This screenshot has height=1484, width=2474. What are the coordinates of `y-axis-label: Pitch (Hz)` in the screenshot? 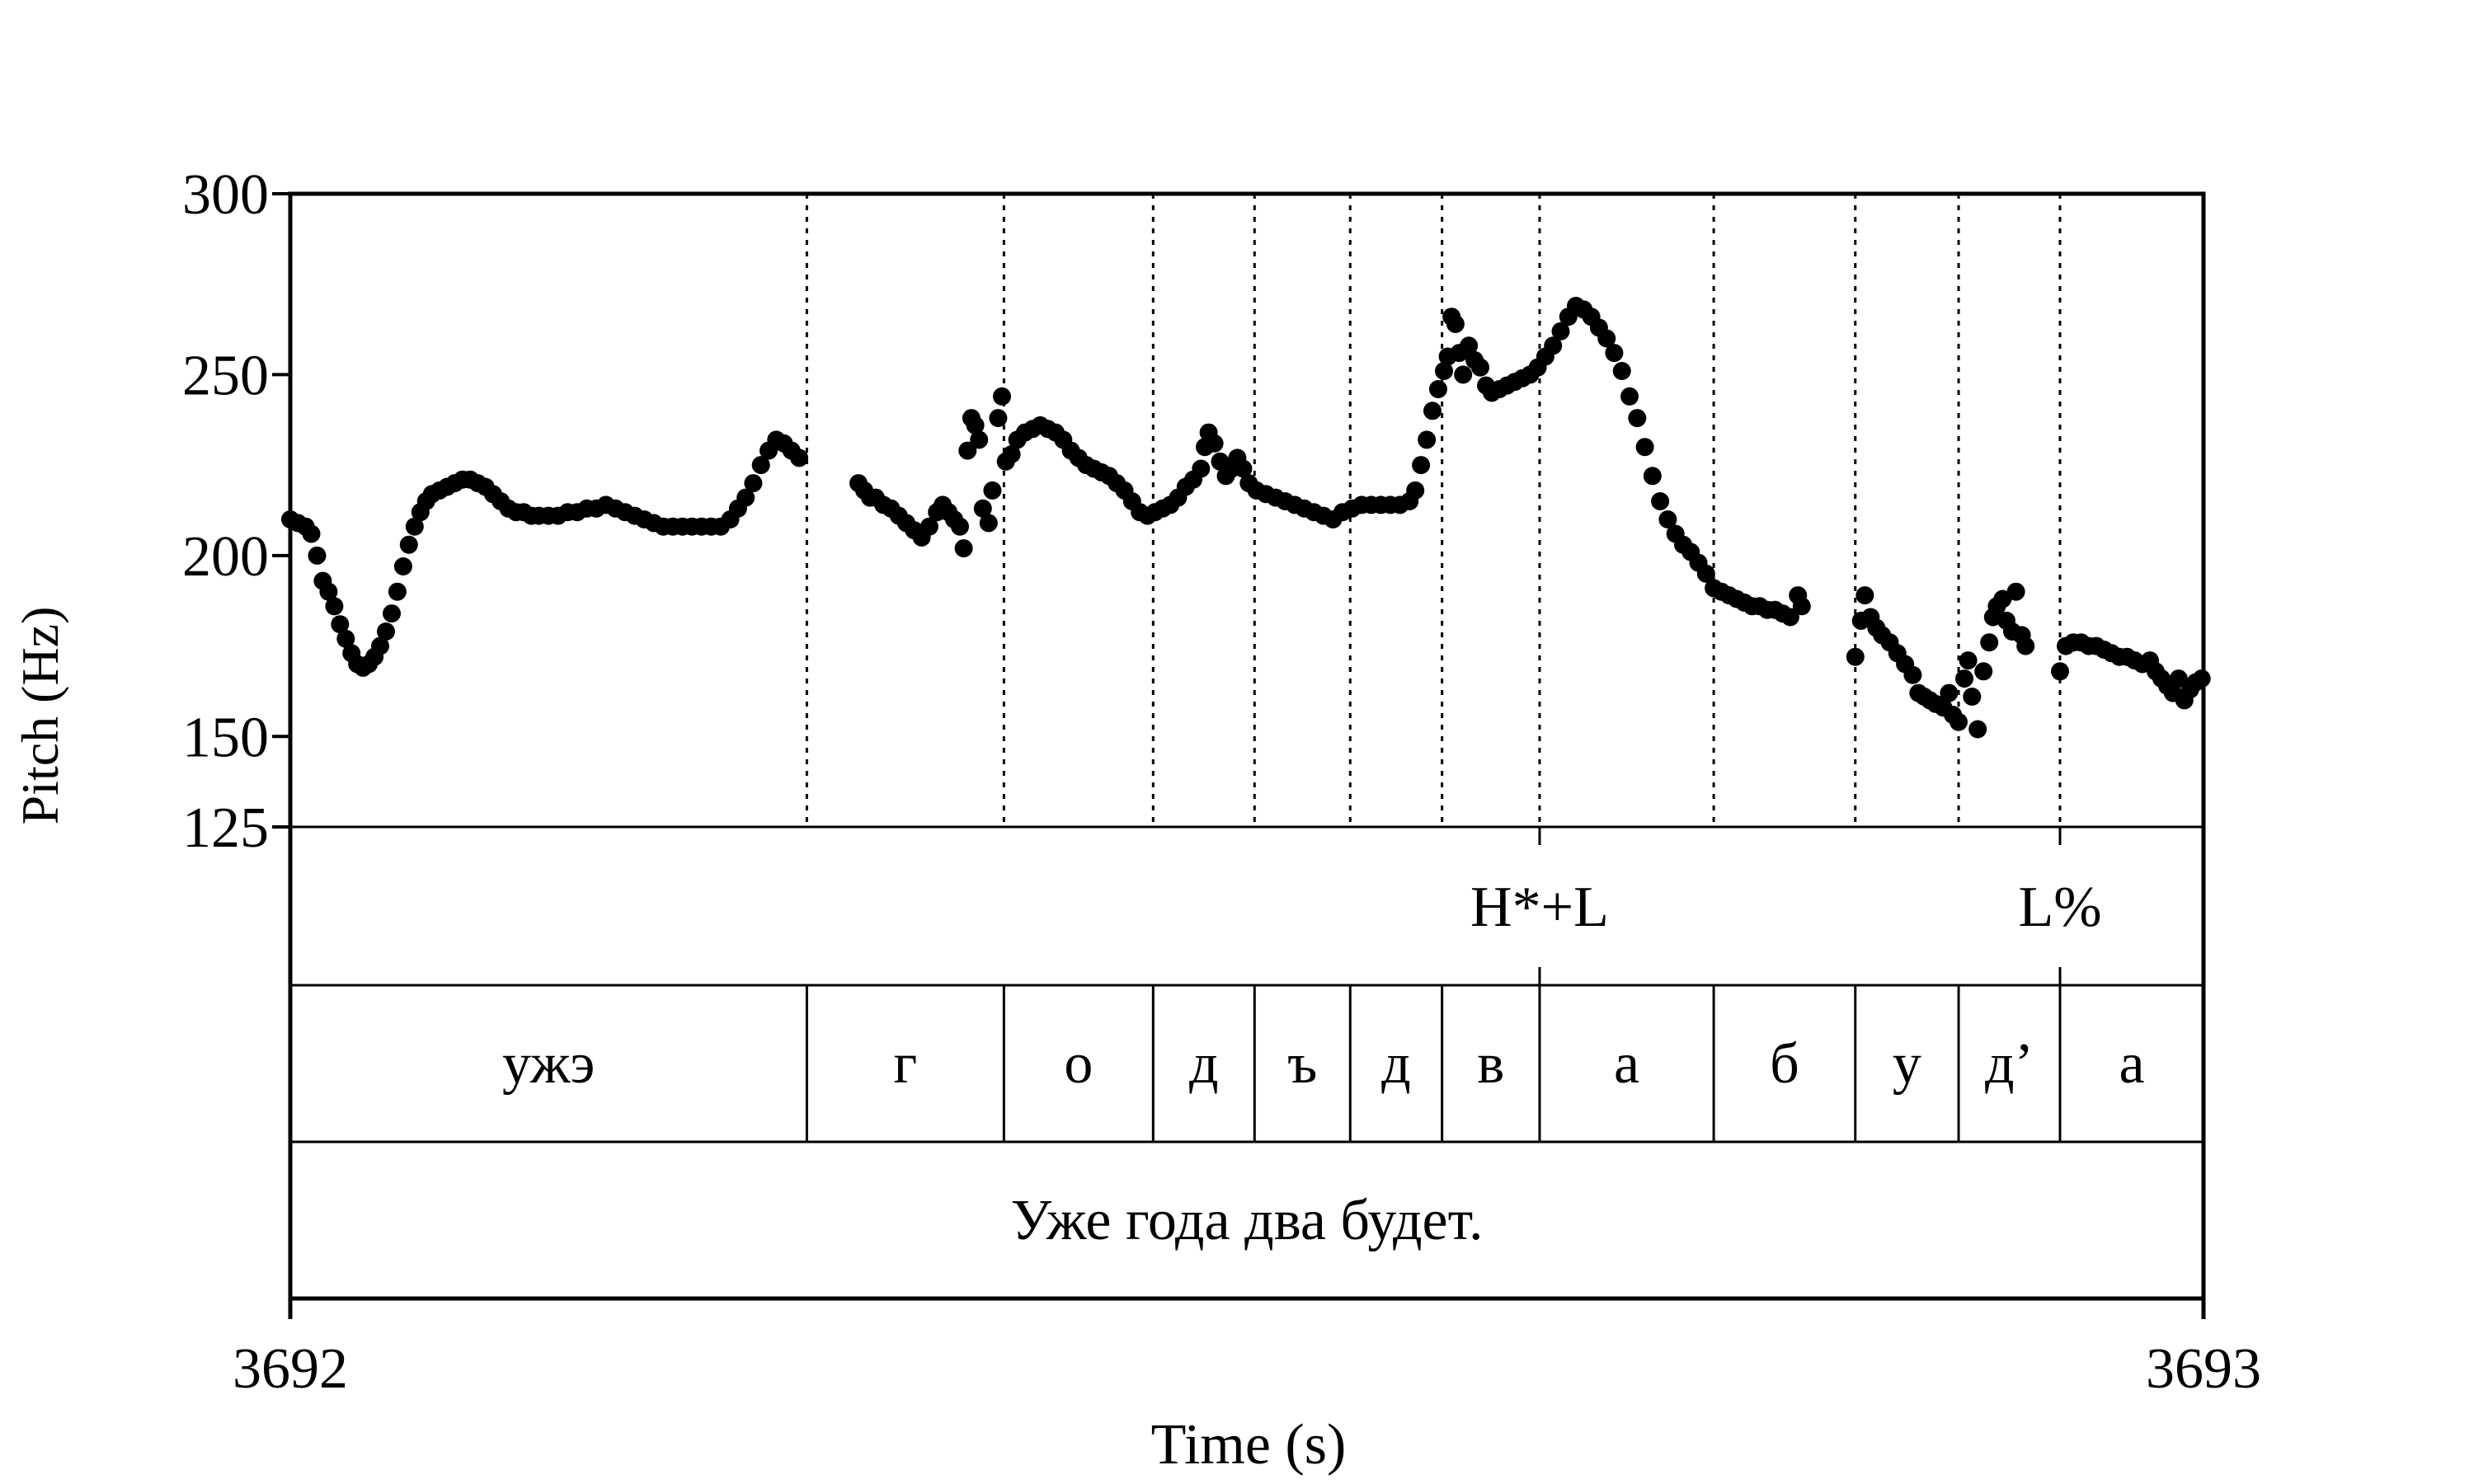 It's located at (40, 716).